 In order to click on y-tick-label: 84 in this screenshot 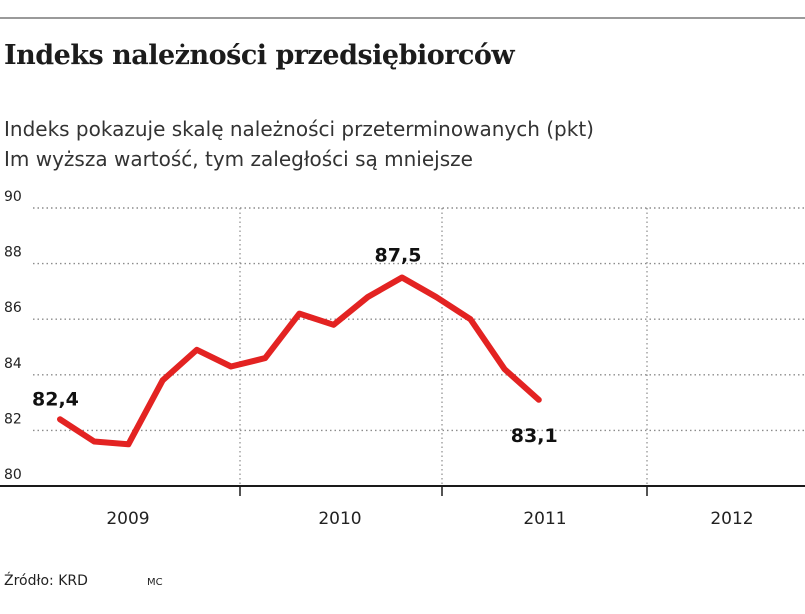, I will do `click(13, 364)`.